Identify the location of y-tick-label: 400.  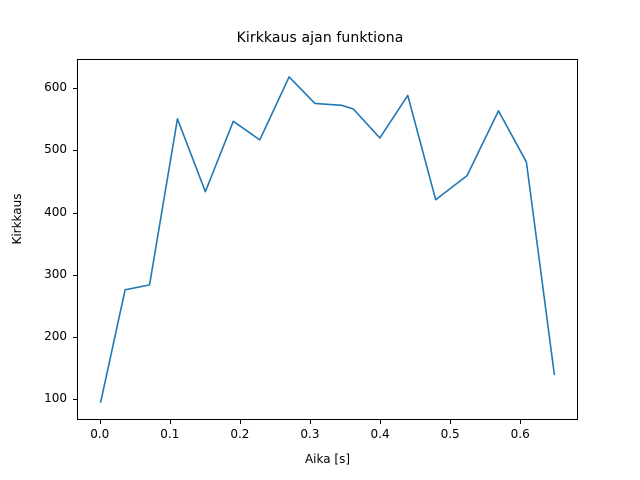
(55, 211).